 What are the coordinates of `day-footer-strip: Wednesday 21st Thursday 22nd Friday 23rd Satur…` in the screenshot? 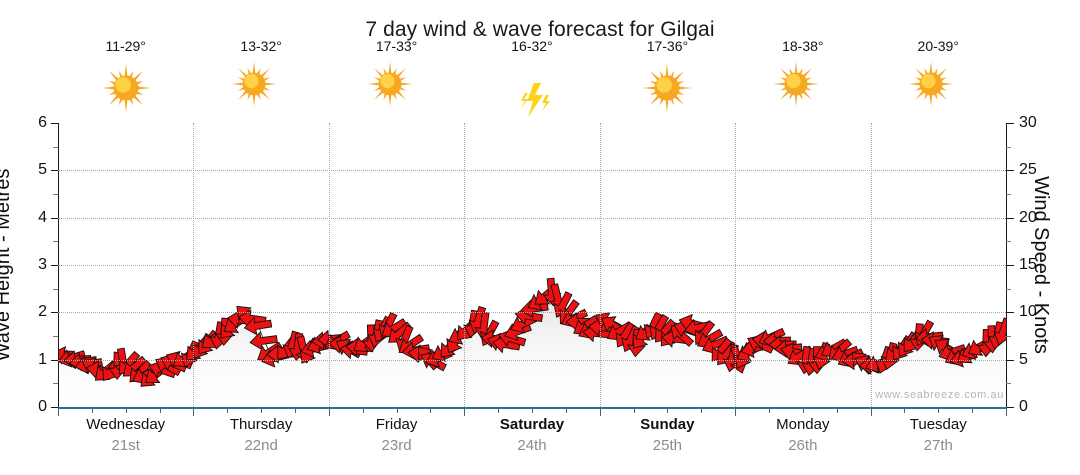 It's located at (532, 443).